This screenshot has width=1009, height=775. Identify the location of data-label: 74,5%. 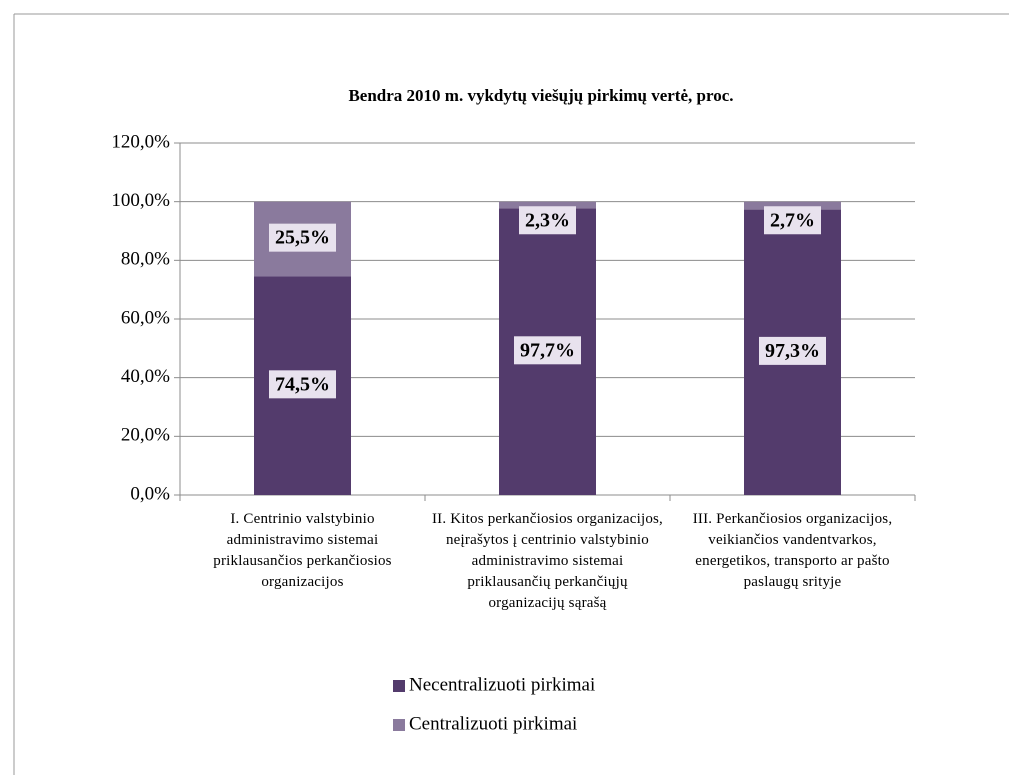
(302, 384).